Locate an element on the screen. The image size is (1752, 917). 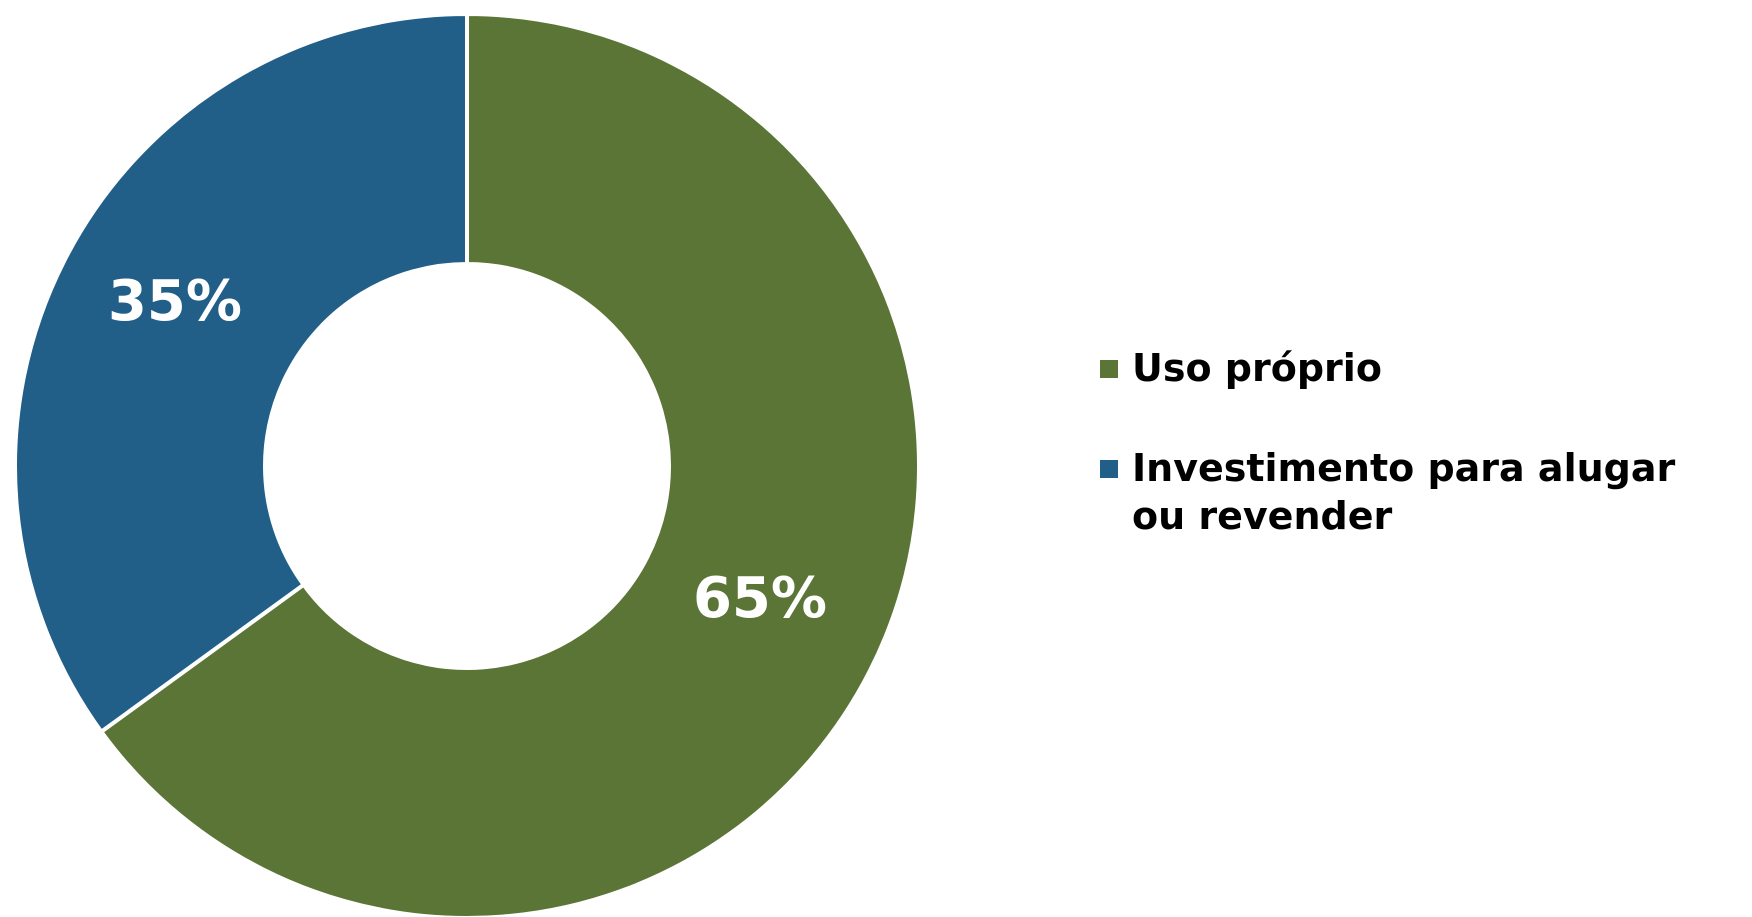
legend-item-uso-proprio: Uso próprio is located at coordinates (1420, 368).